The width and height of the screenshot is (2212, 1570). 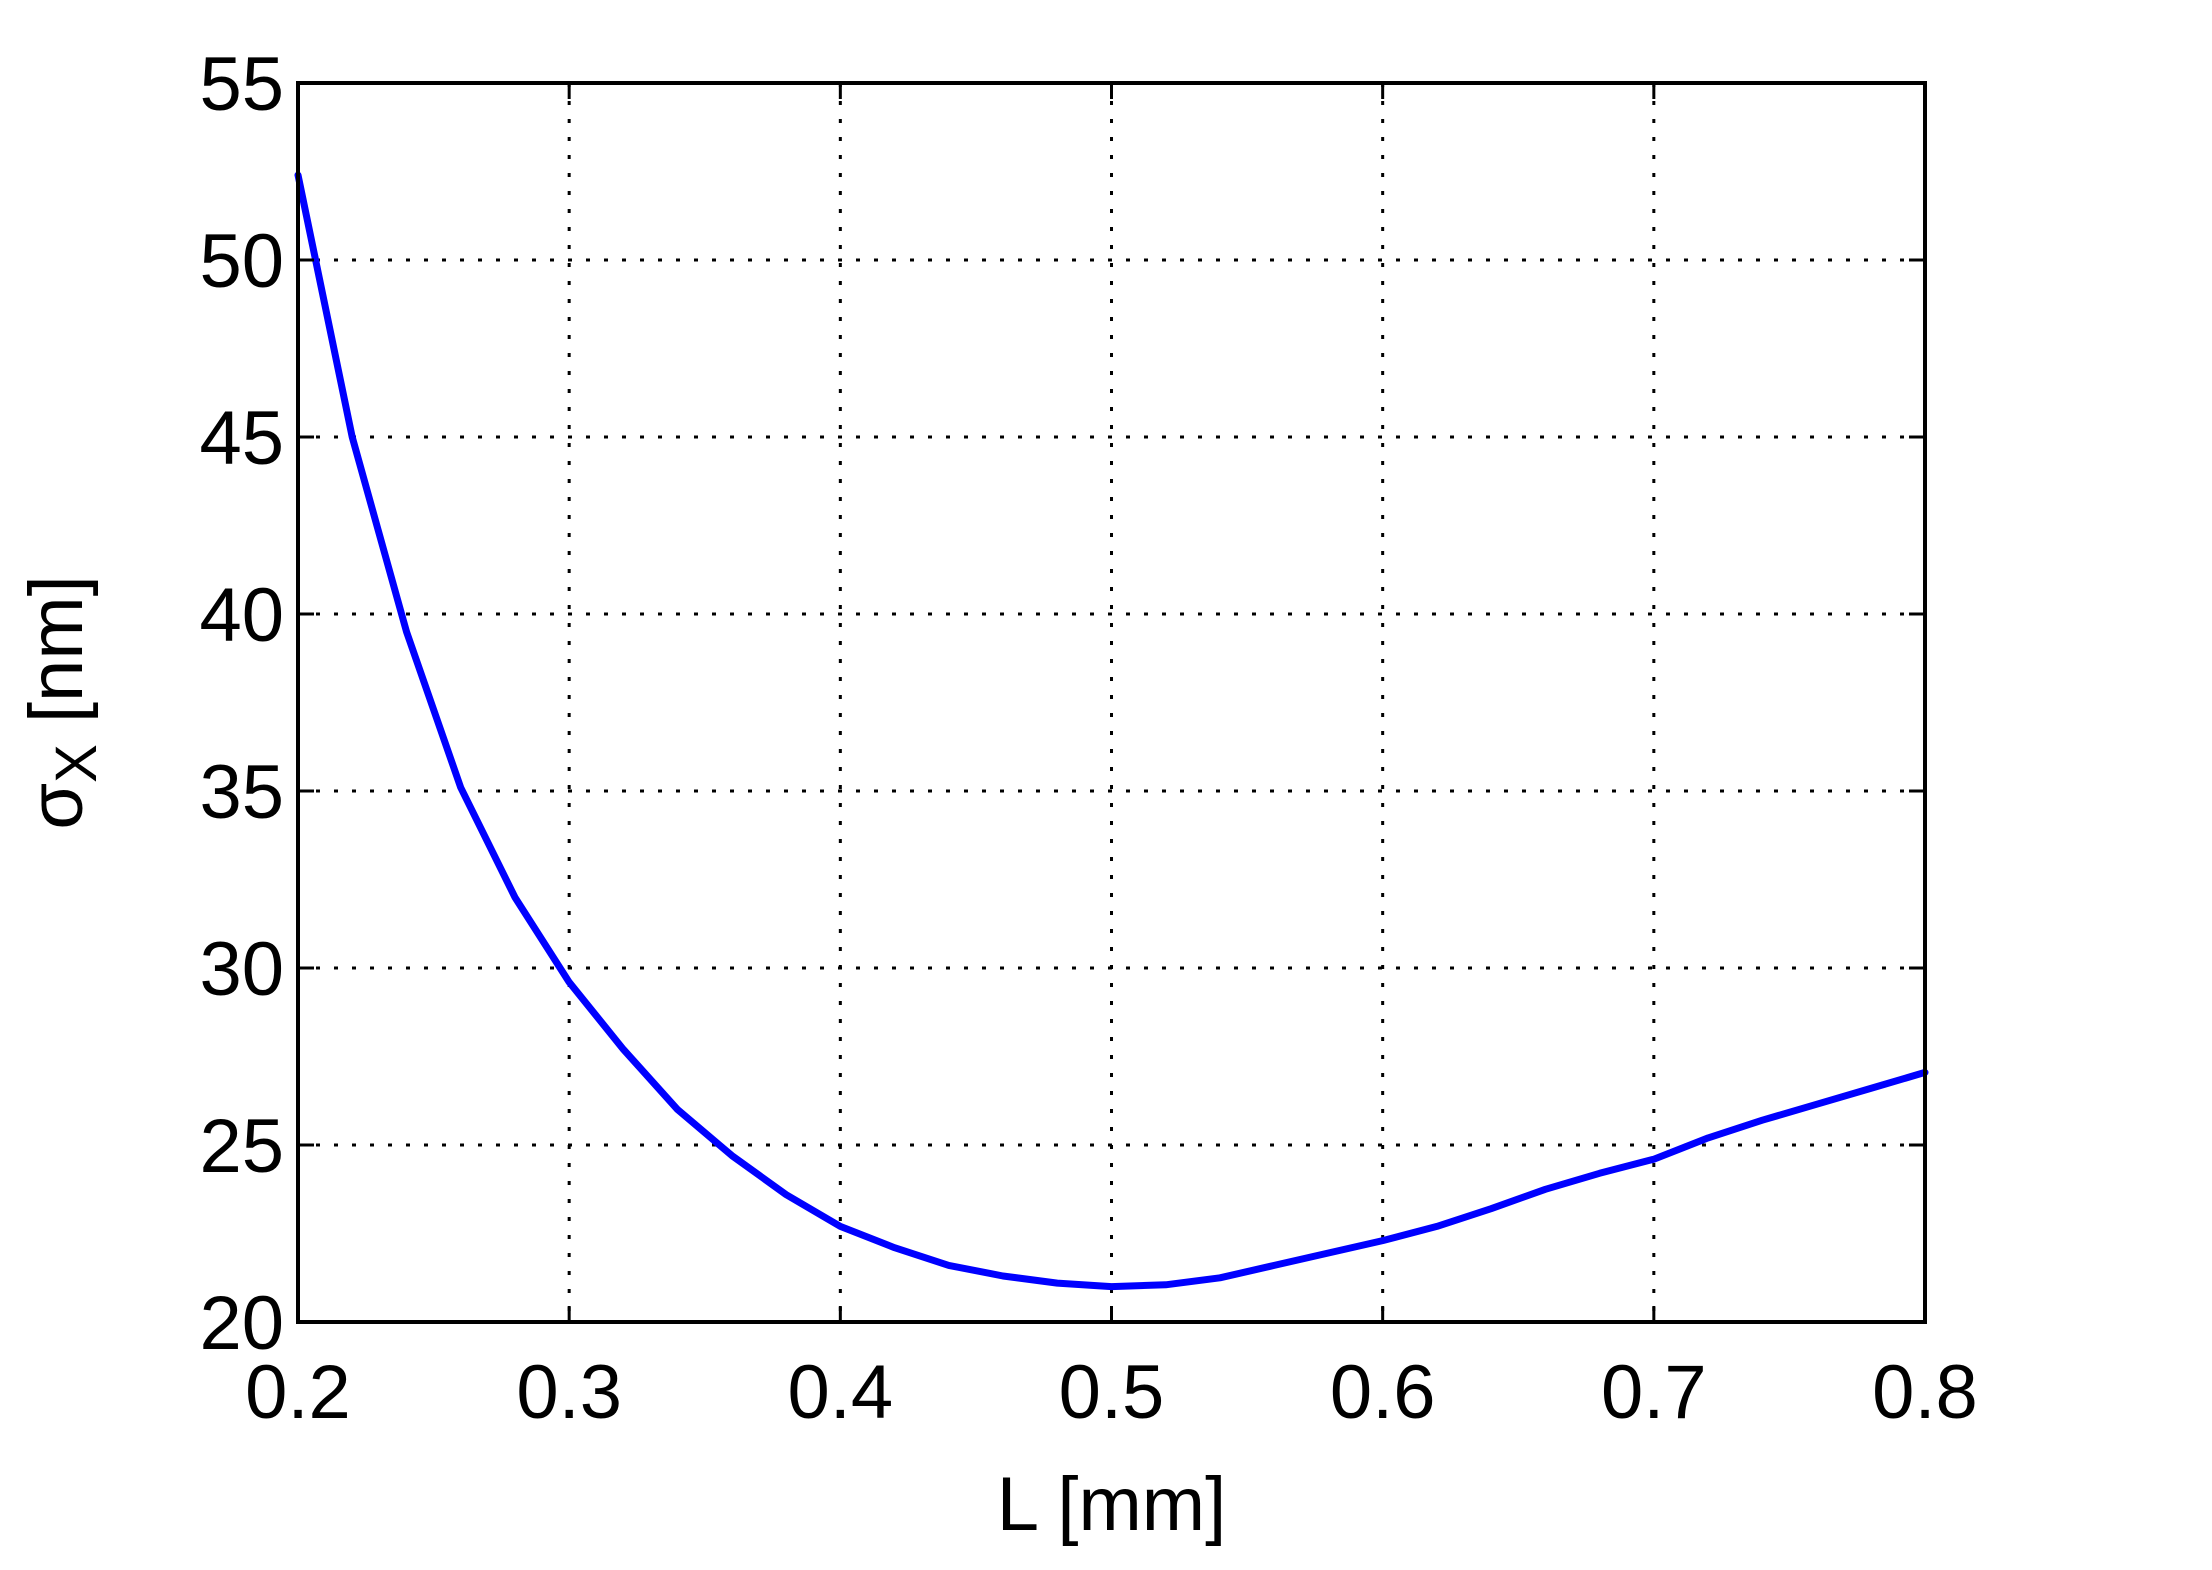 I want to click on y-tick-label: 25, so click(x=241, y=1146).